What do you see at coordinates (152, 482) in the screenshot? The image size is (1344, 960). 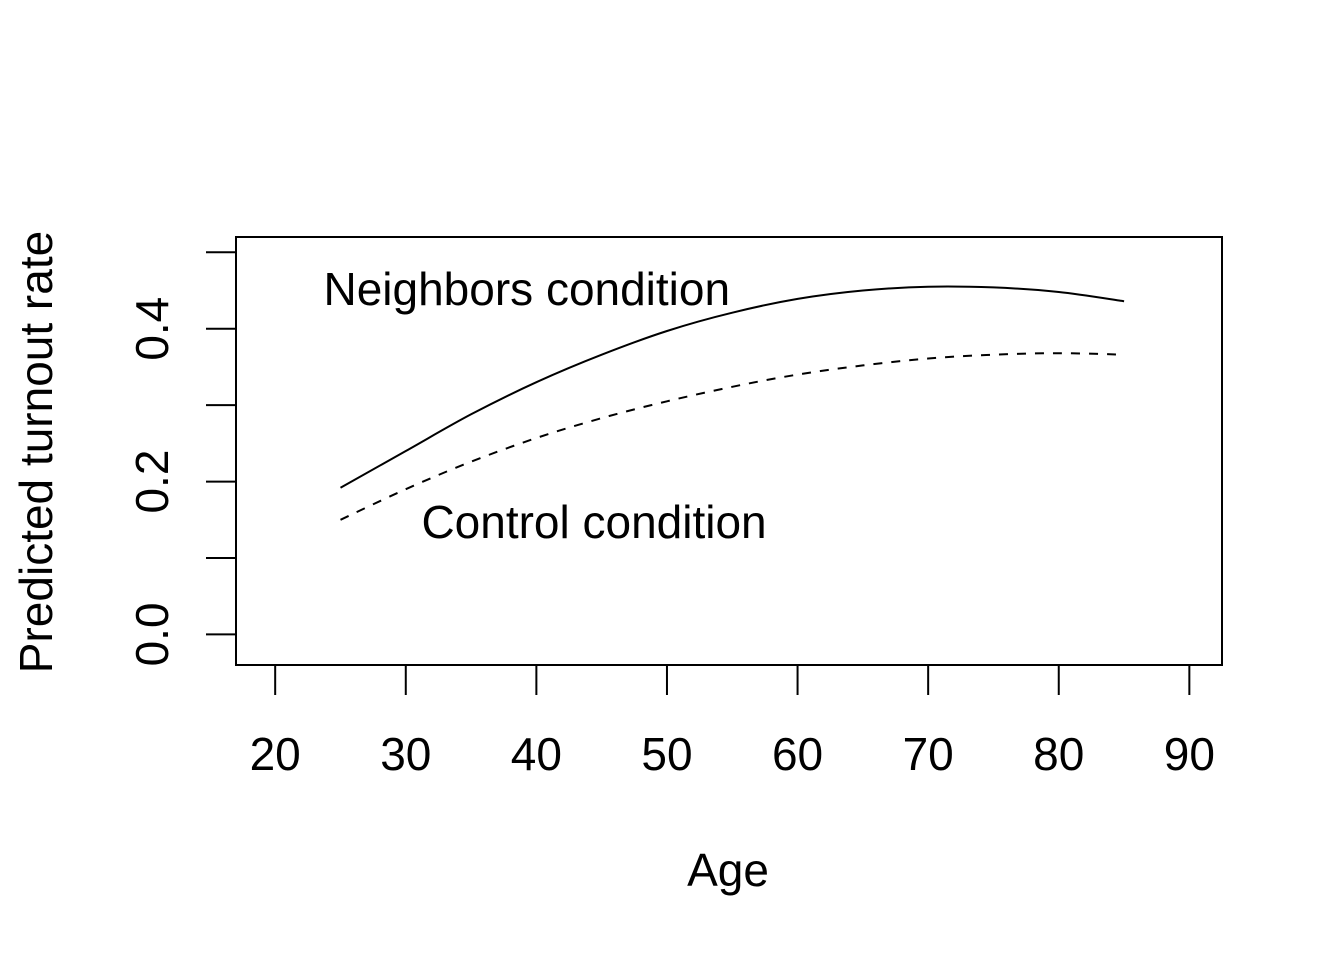 I see `y-tick-label: 0.2` at bounding box center [152, 482].